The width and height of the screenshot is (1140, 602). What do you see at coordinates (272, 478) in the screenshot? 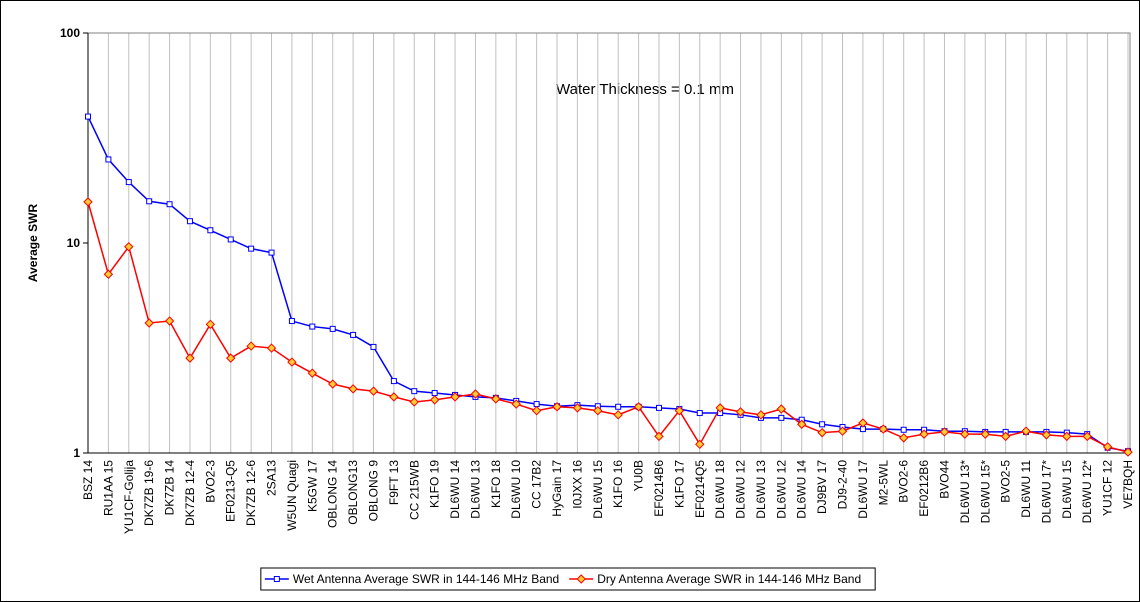
I see `x-tick-label: 2SA13` at bounding box center [272, 478].